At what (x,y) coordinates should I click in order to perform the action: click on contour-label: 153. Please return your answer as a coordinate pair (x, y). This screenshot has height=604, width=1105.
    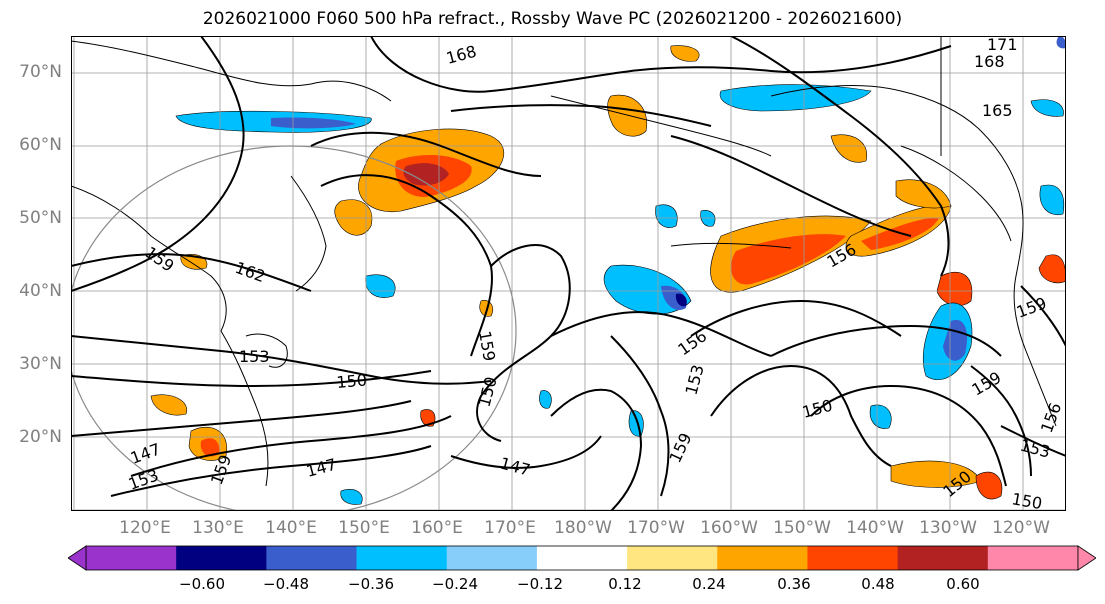
    Looking at the image, I should click on (254, 356).